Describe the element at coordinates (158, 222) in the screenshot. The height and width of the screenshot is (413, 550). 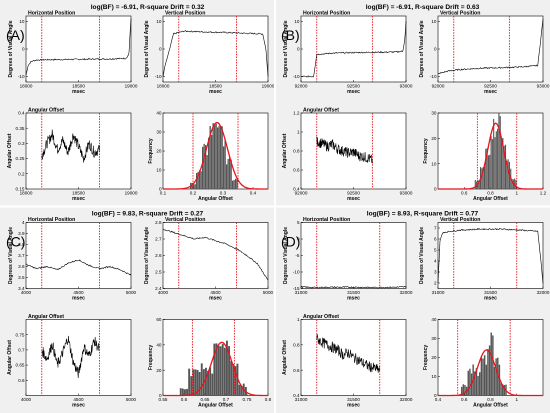
I see `y-tick-label: 2.8` at that location.